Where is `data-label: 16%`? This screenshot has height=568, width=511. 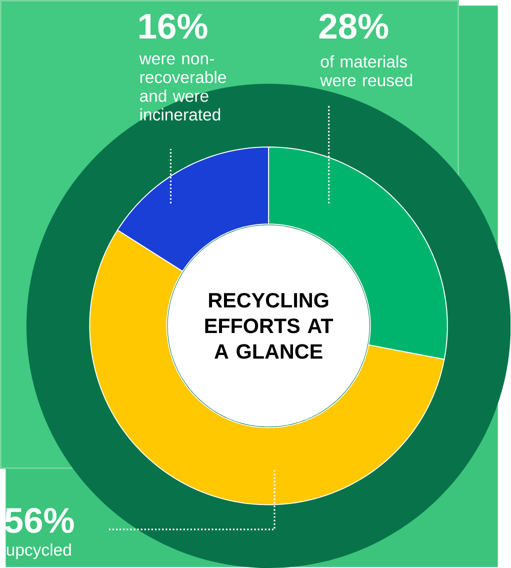 data-label: 16% is located at coordinates (174, 26).